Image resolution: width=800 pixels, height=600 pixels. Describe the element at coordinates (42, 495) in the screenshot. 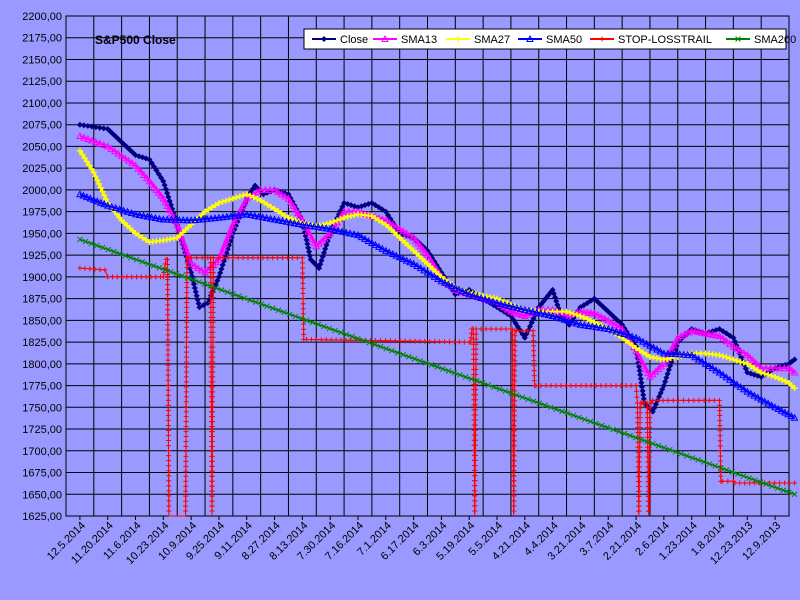

I see `y-tick-label: 1650,00` at that location.